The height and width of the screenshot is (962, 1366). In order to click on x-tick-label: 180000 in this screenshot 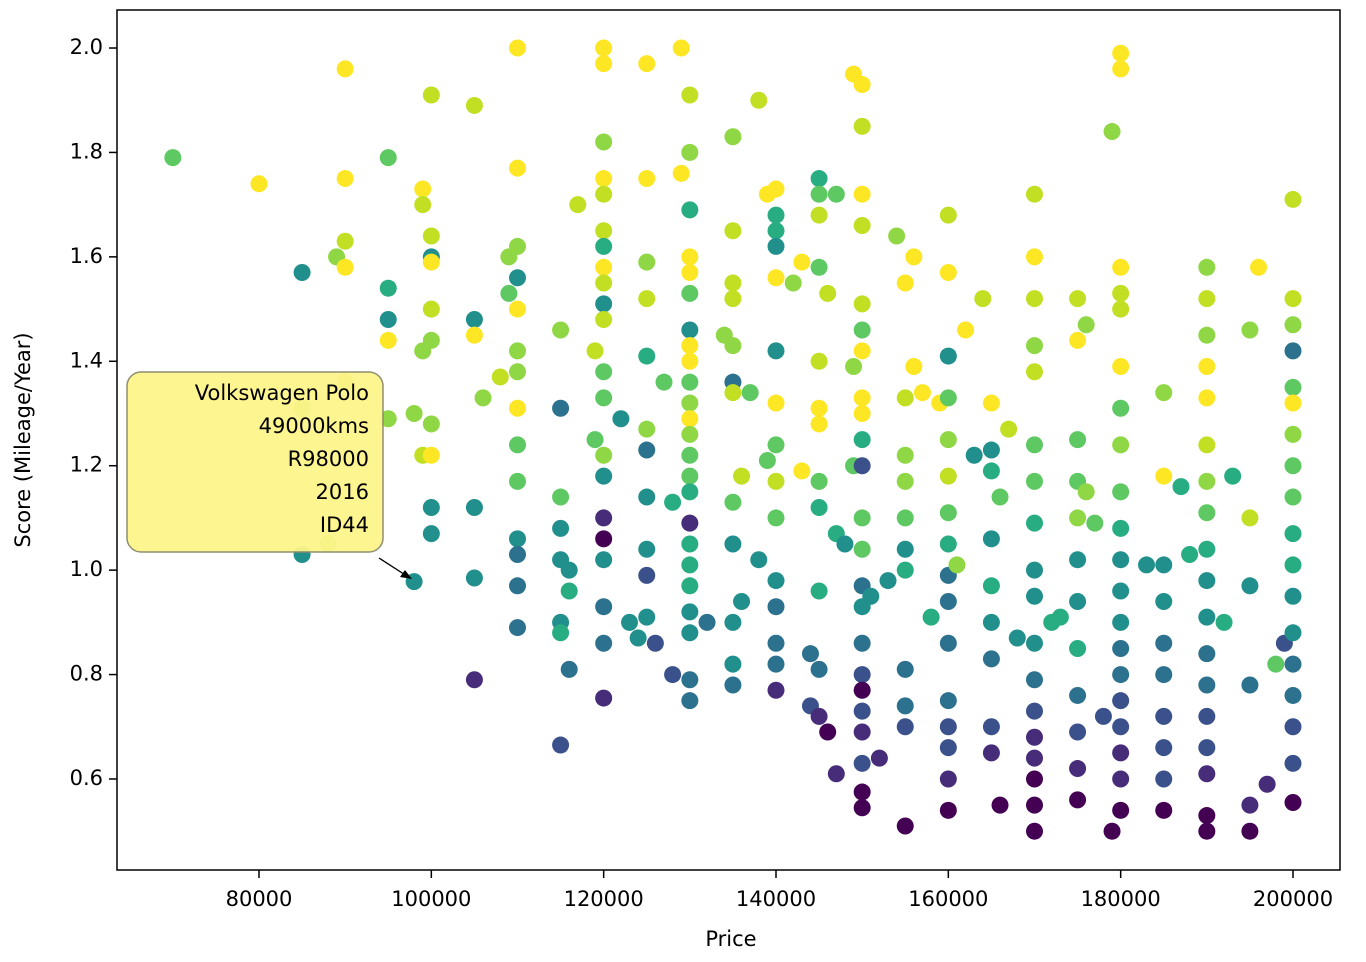, I will do `click(1121, 899)`.